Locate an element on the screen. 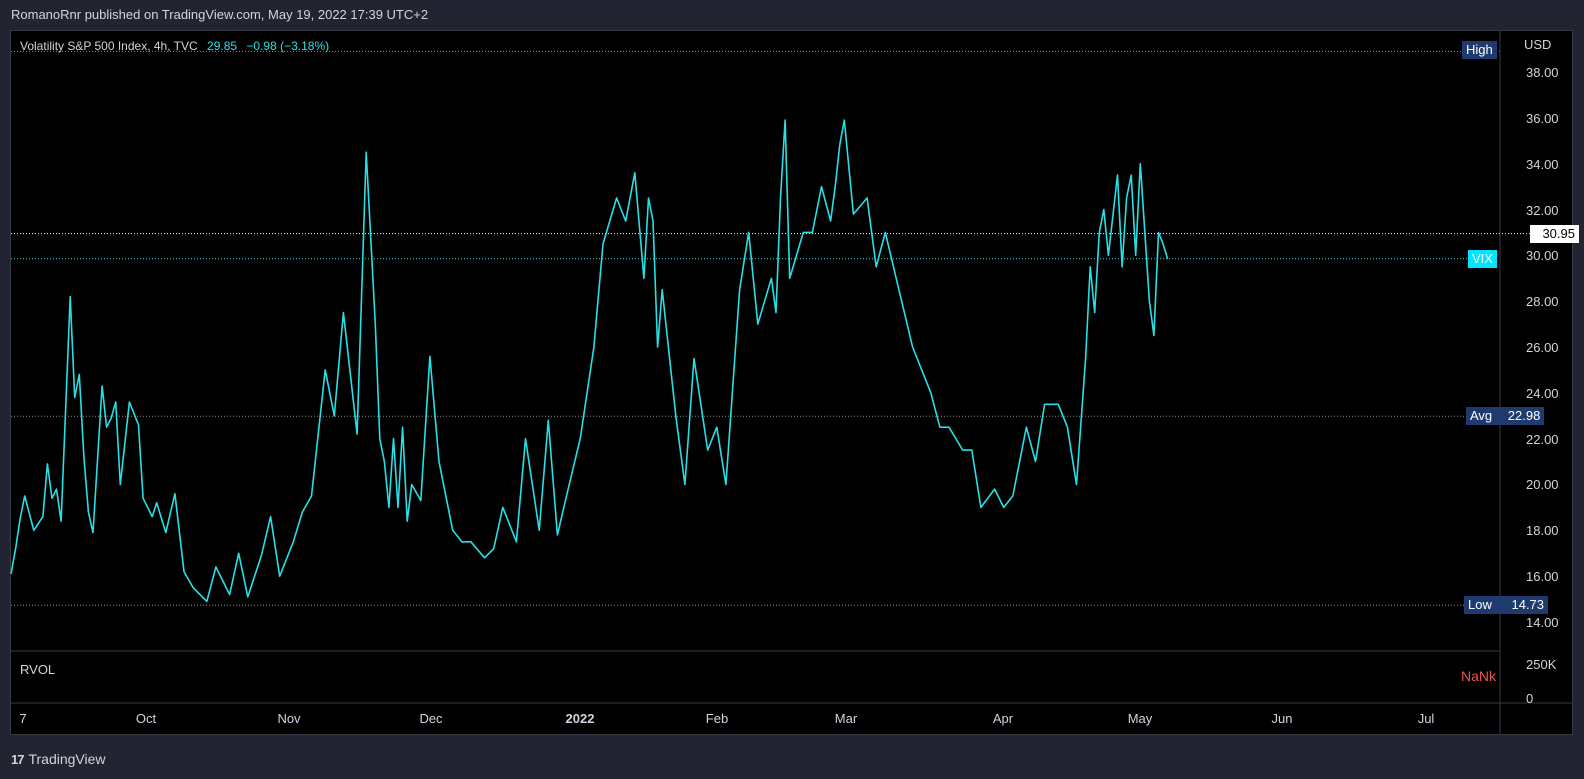 The width and height of the screenshot is (1584, 779). x-tick: Jun is located at coordinates (1282, 718).